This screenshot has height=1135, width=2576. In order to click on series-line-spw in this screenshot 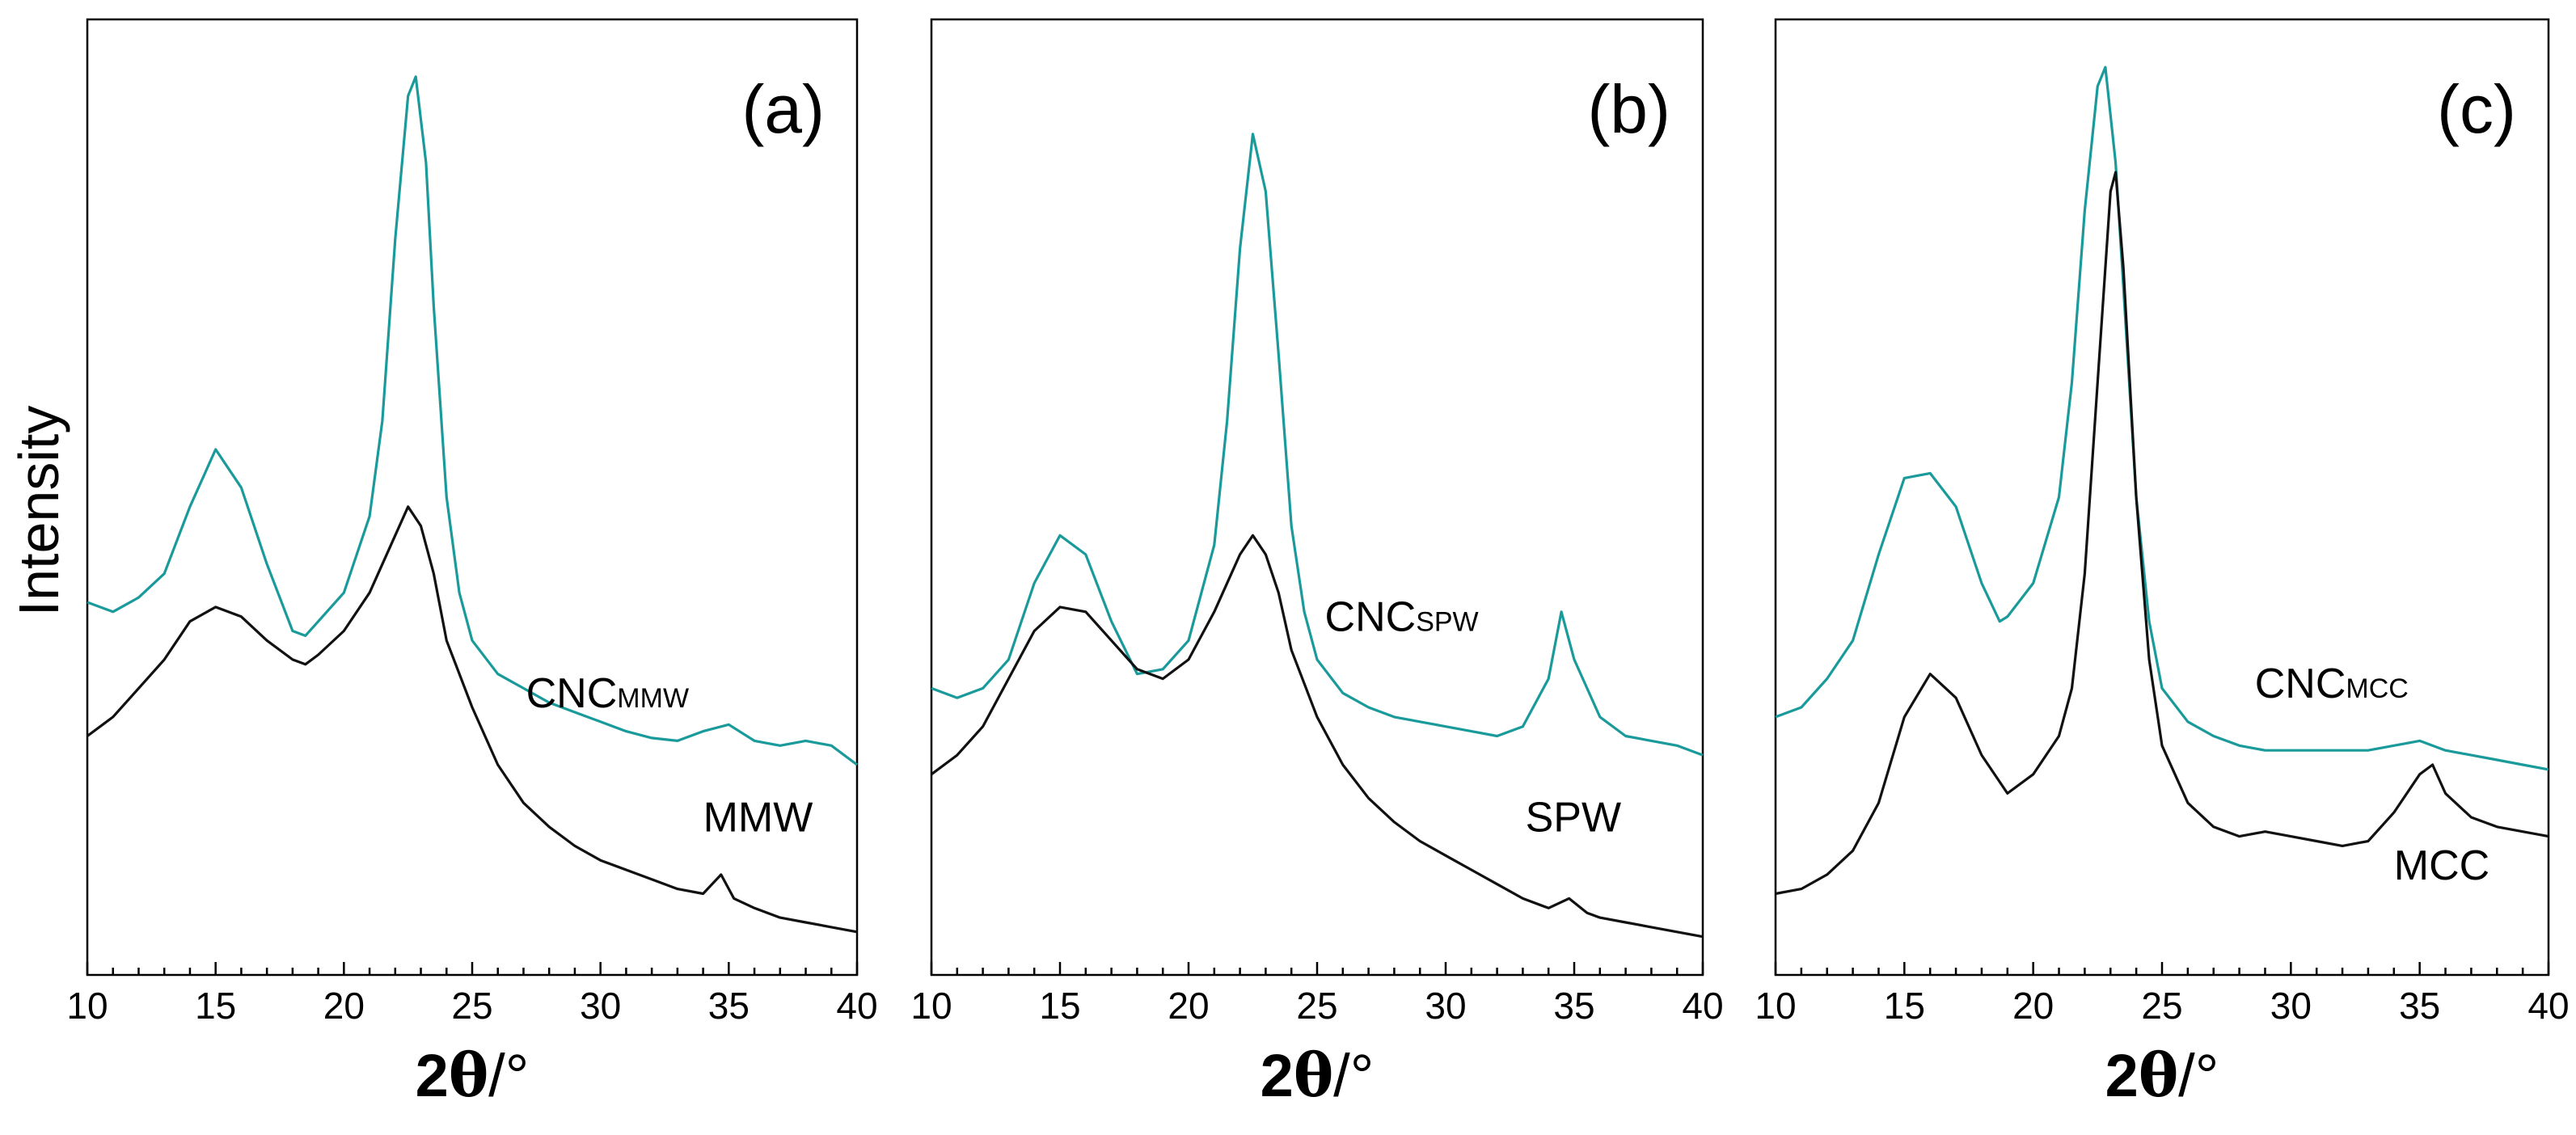, I will do `click(1317, 736)`.